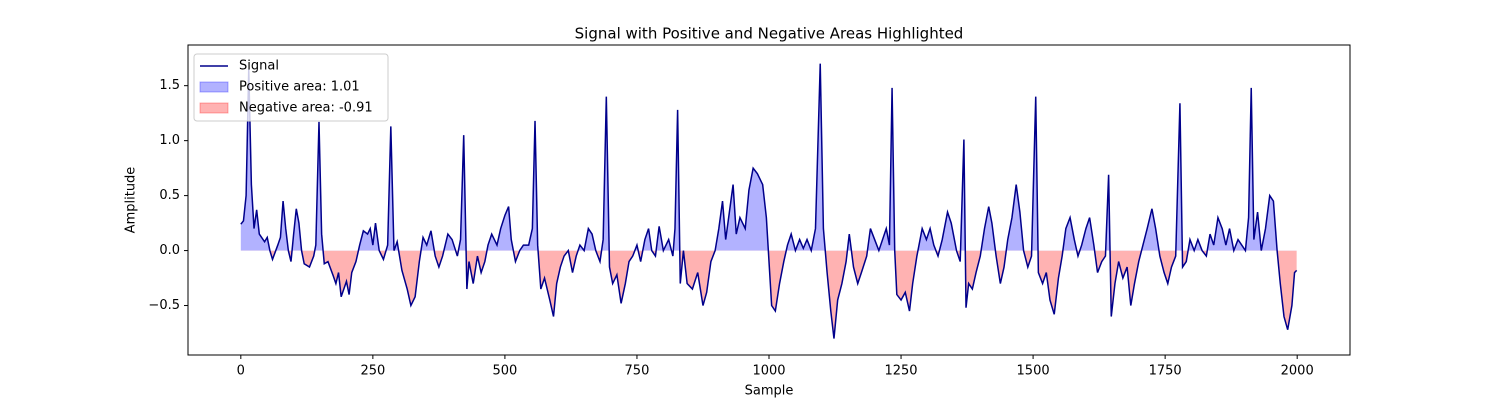 The width and height of the screenshot is (1500, 400). What do you see at coordinates (900, 371) in the screenshot?
I see `x-tick-label: 1250` at bounding box center [900, 371].